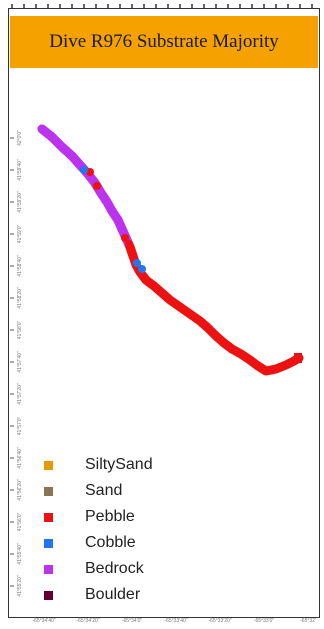 The width and height of the screenshot is (324, 629). Describe the element at coordinates (132, 621) in the screenshot. I see `longitude-tick-label: -65°34'0"` at that location.